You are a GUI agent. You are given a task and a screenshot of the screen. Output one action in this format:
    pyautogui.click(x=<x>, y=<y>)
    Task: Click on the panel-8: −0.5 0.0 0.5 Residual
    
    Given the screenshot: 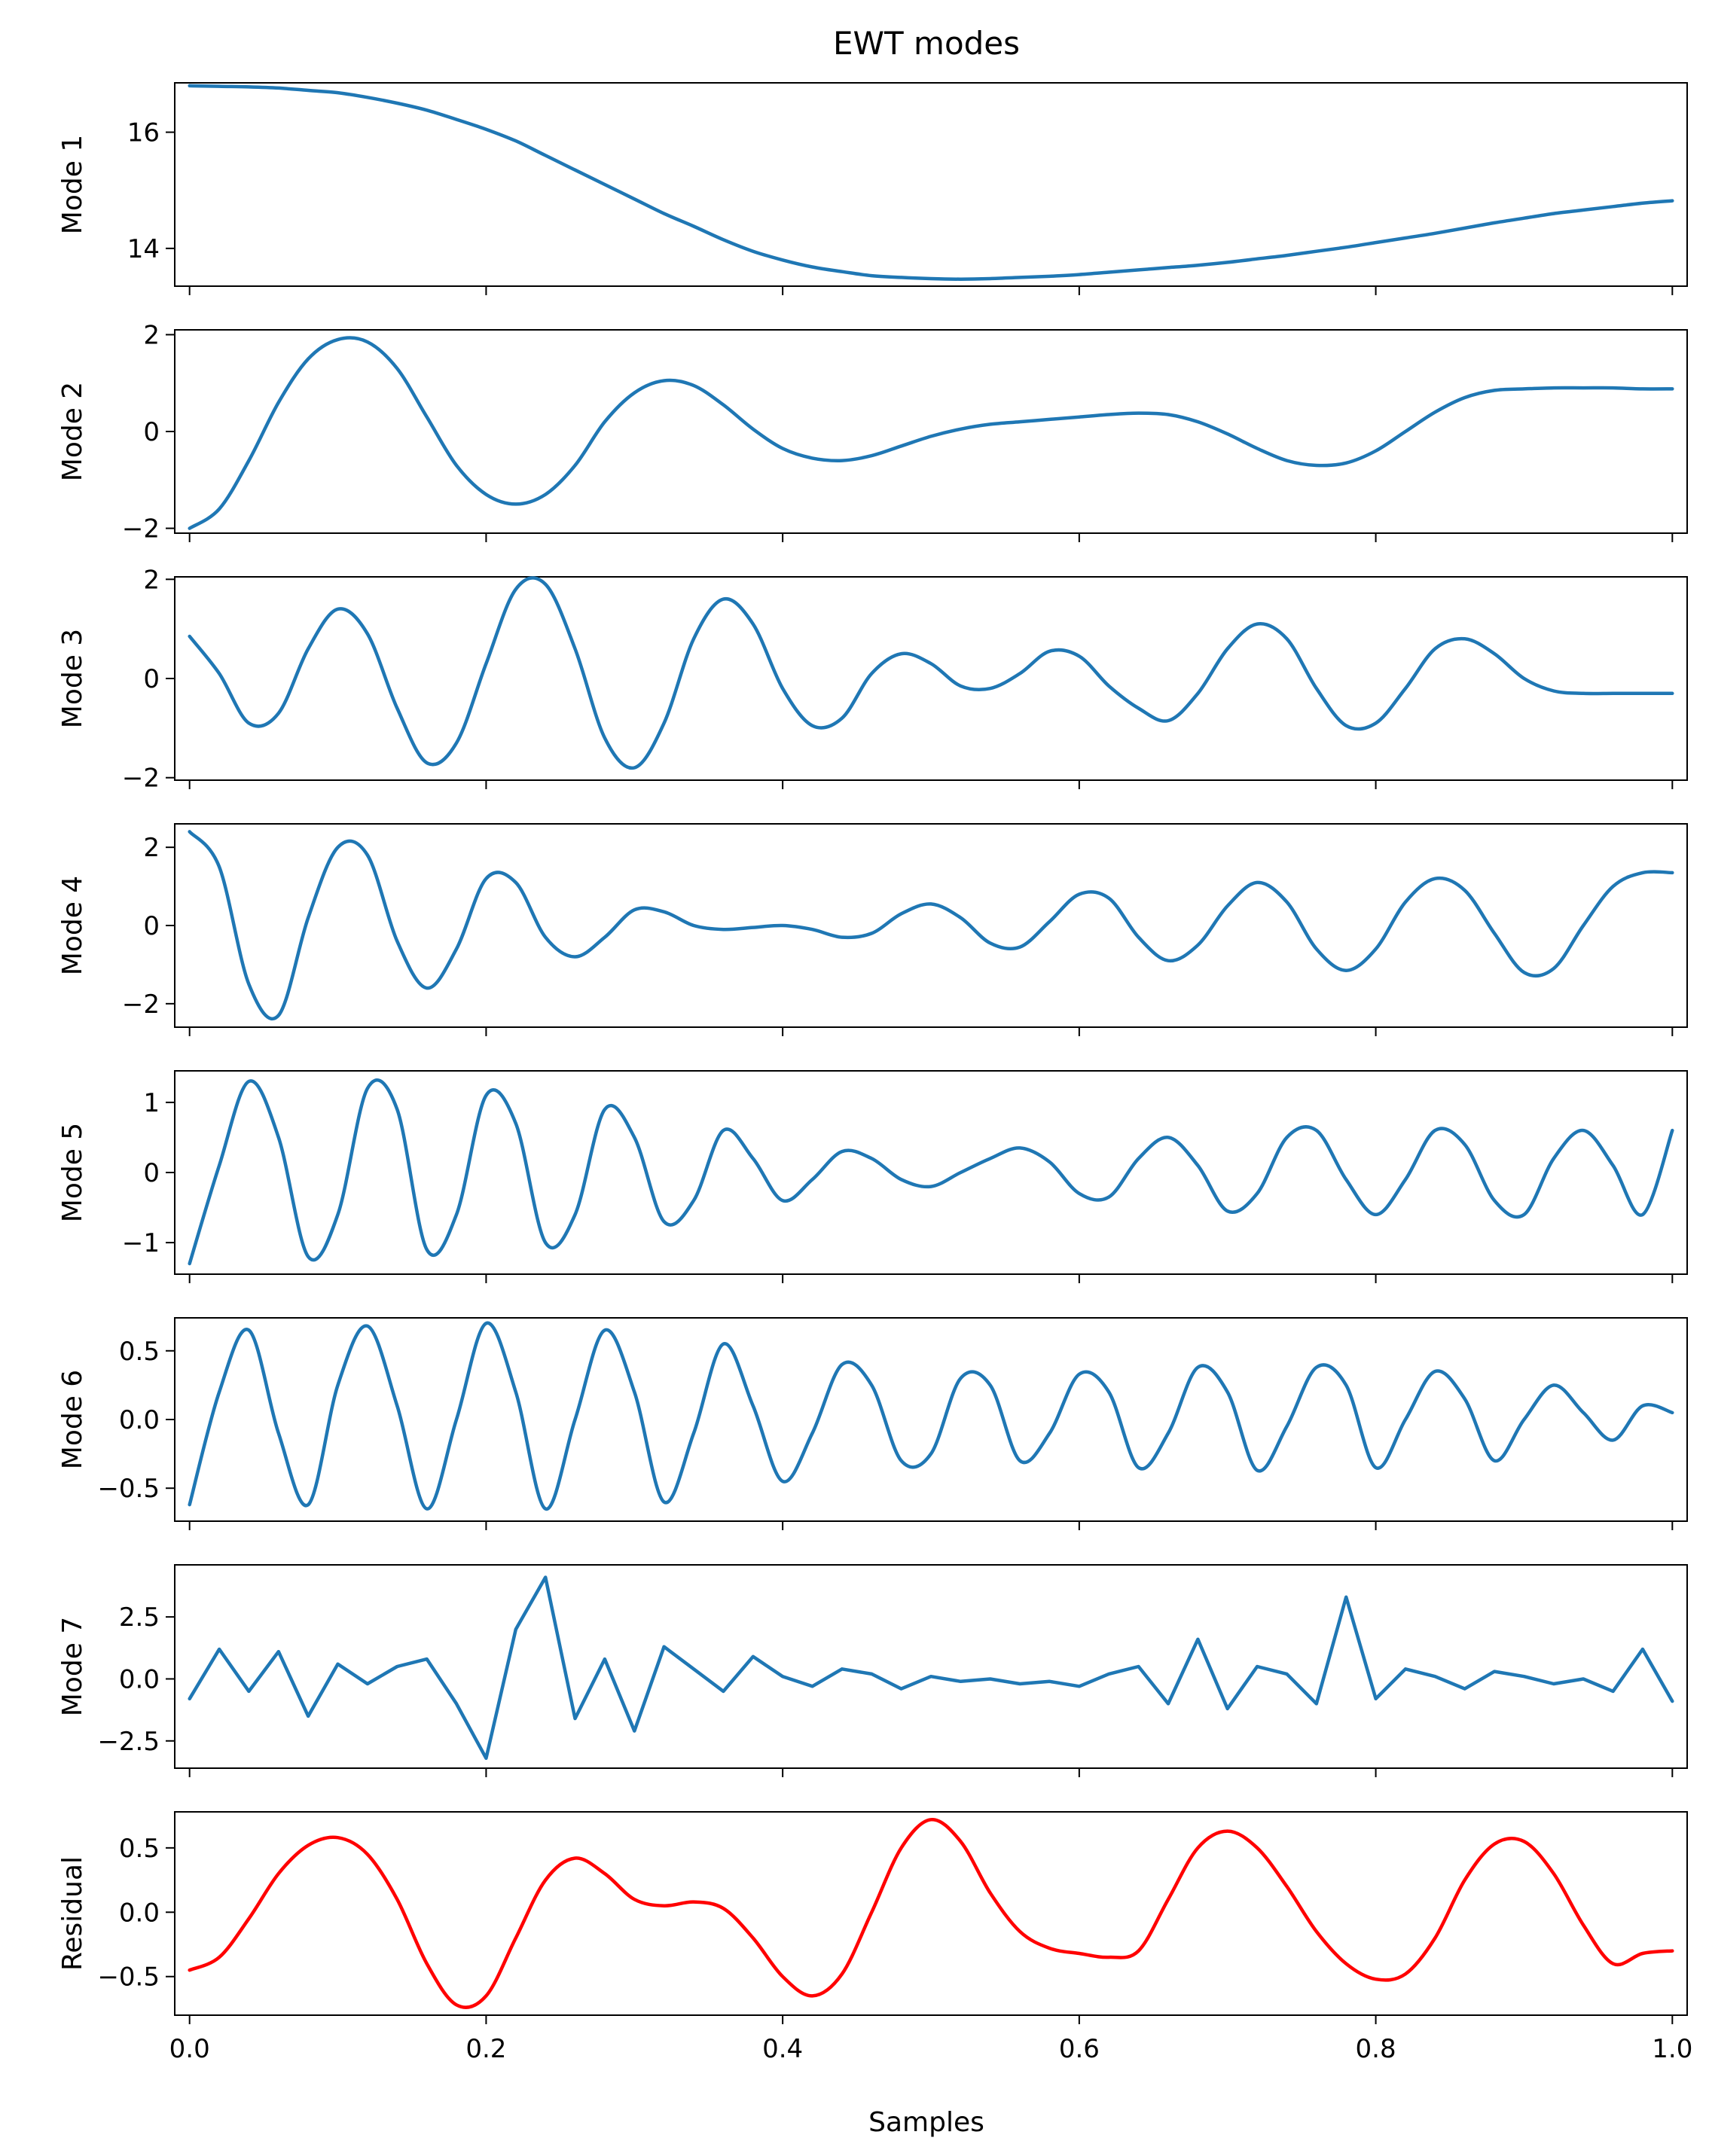 What is the action you would take?
    pyautogui.click(x=872, y=1917)
    